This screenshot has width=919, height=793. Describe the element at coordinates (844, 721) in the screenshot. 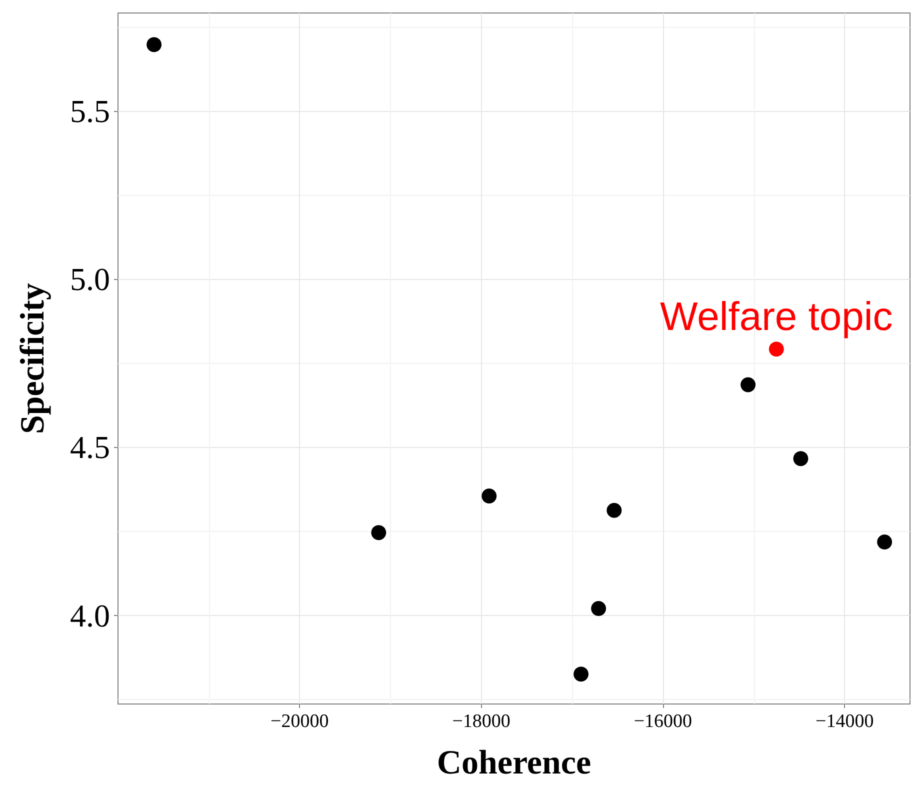

I see `x-tick-label: −14000` at that location.